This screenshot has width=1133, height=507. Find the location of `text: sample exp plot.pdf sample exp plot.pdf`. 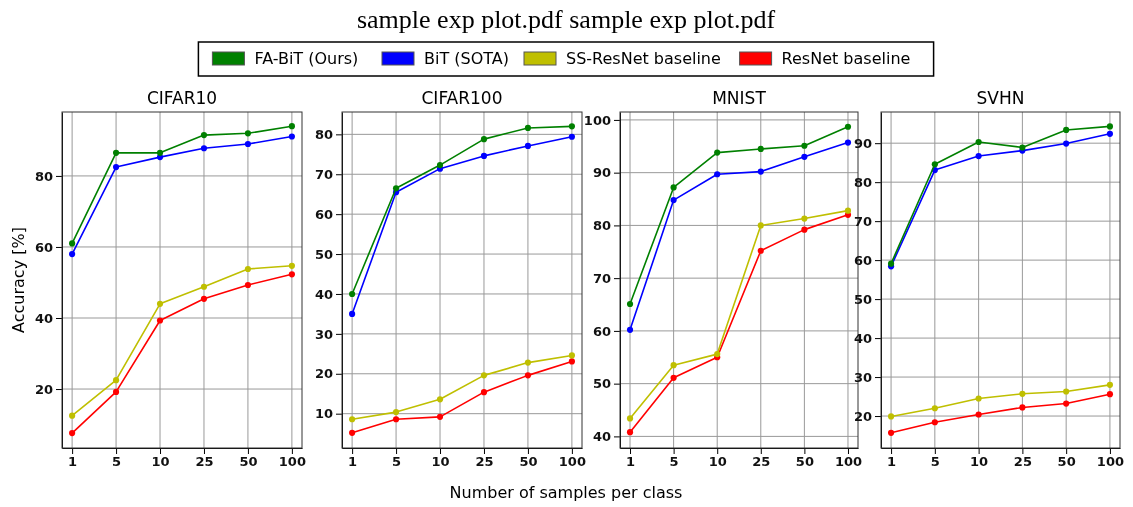

text: sample exp plot.pdf sample exp plot.pdf is located at coordinates (566, 19).